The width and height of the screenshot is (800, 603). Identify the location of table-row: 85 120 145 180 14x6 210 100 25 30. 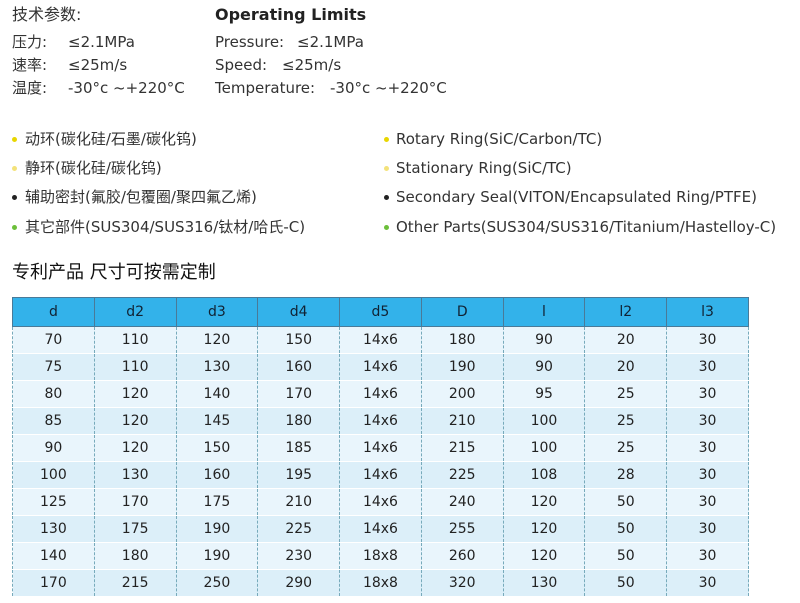
(380, 421).